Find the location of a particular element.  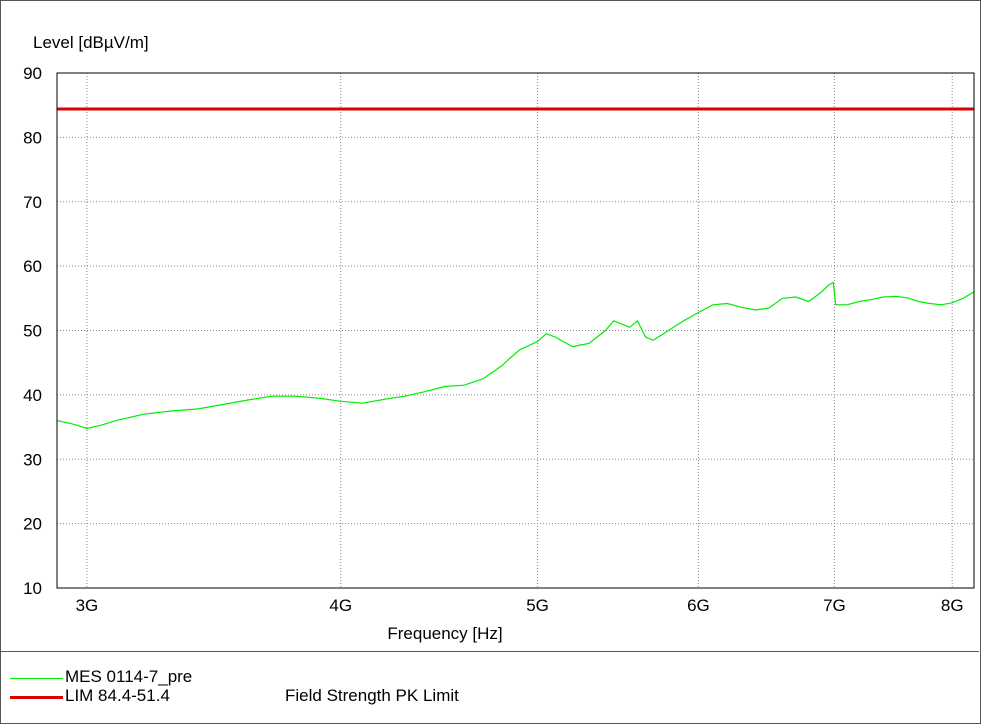

limit-series-name: LIM 84.4-51.4 is located at coordinates (117, 695).